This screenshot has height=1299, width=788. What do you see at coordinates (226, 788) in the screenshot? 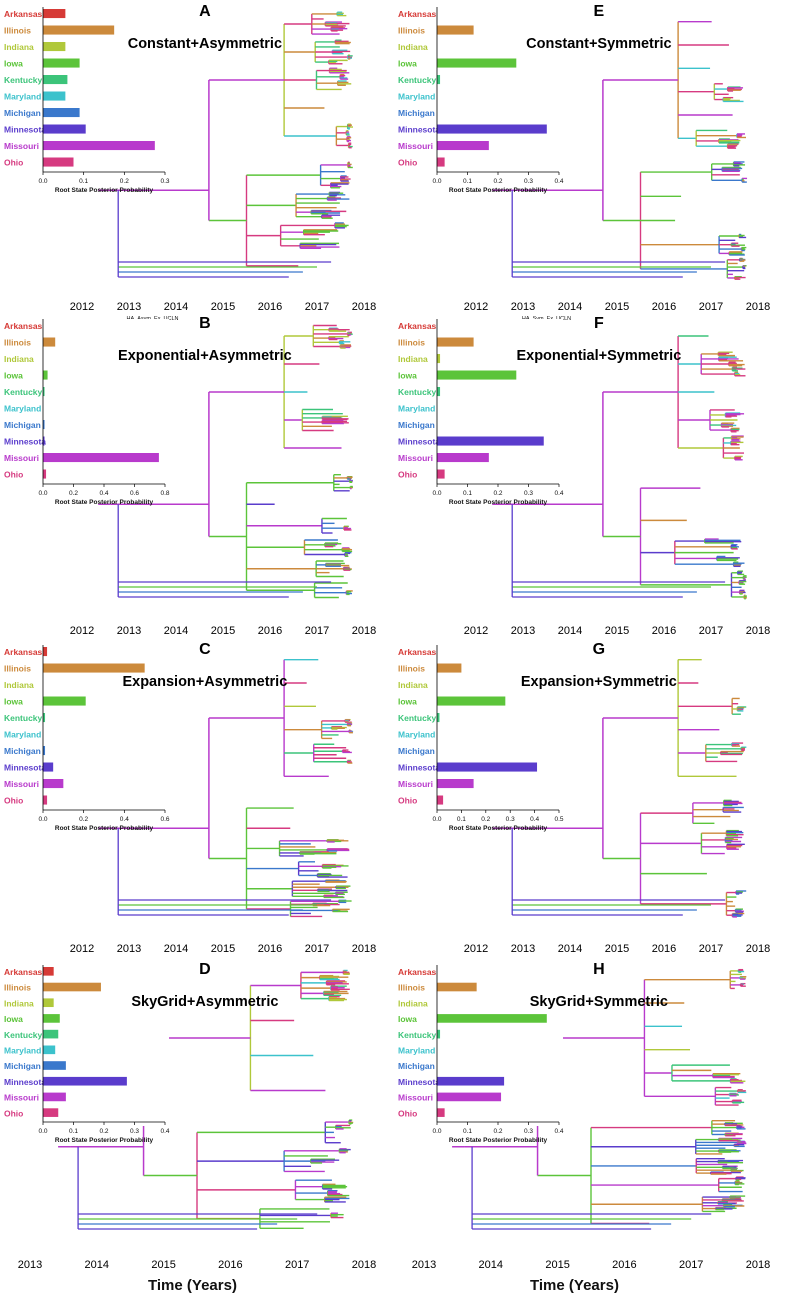
I see `phylogenetic-tree` at bounding box center [226, 788].